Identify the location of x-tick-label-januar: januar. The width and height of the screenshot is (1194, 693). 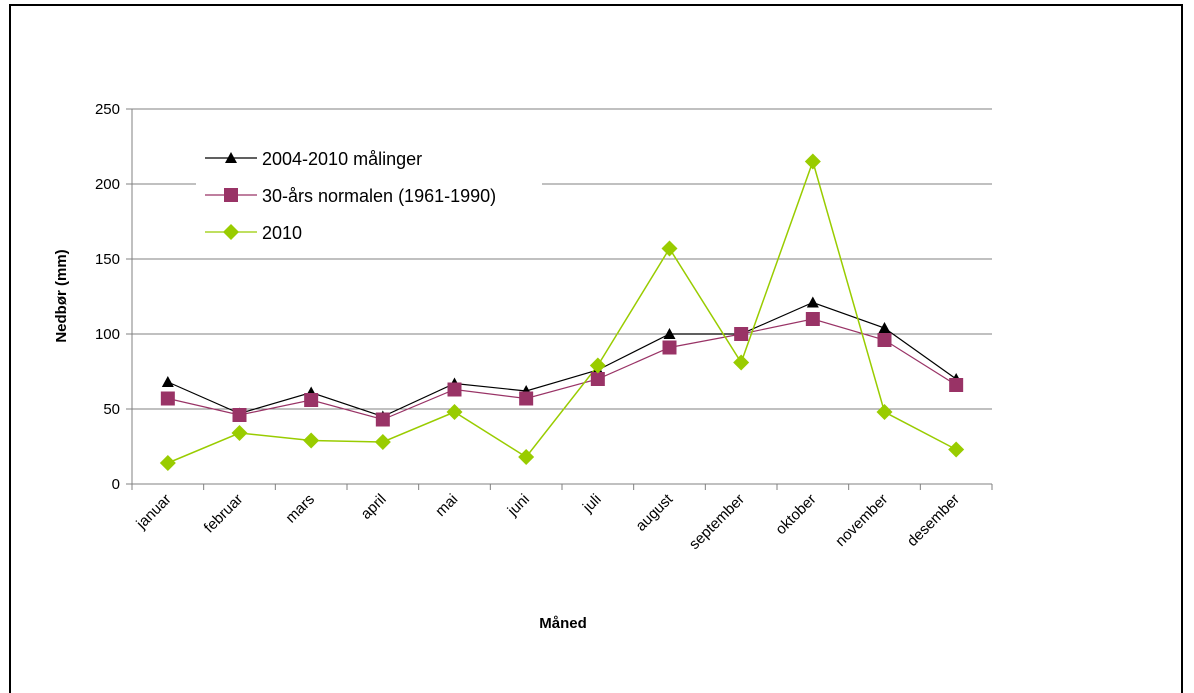
(153, 512).